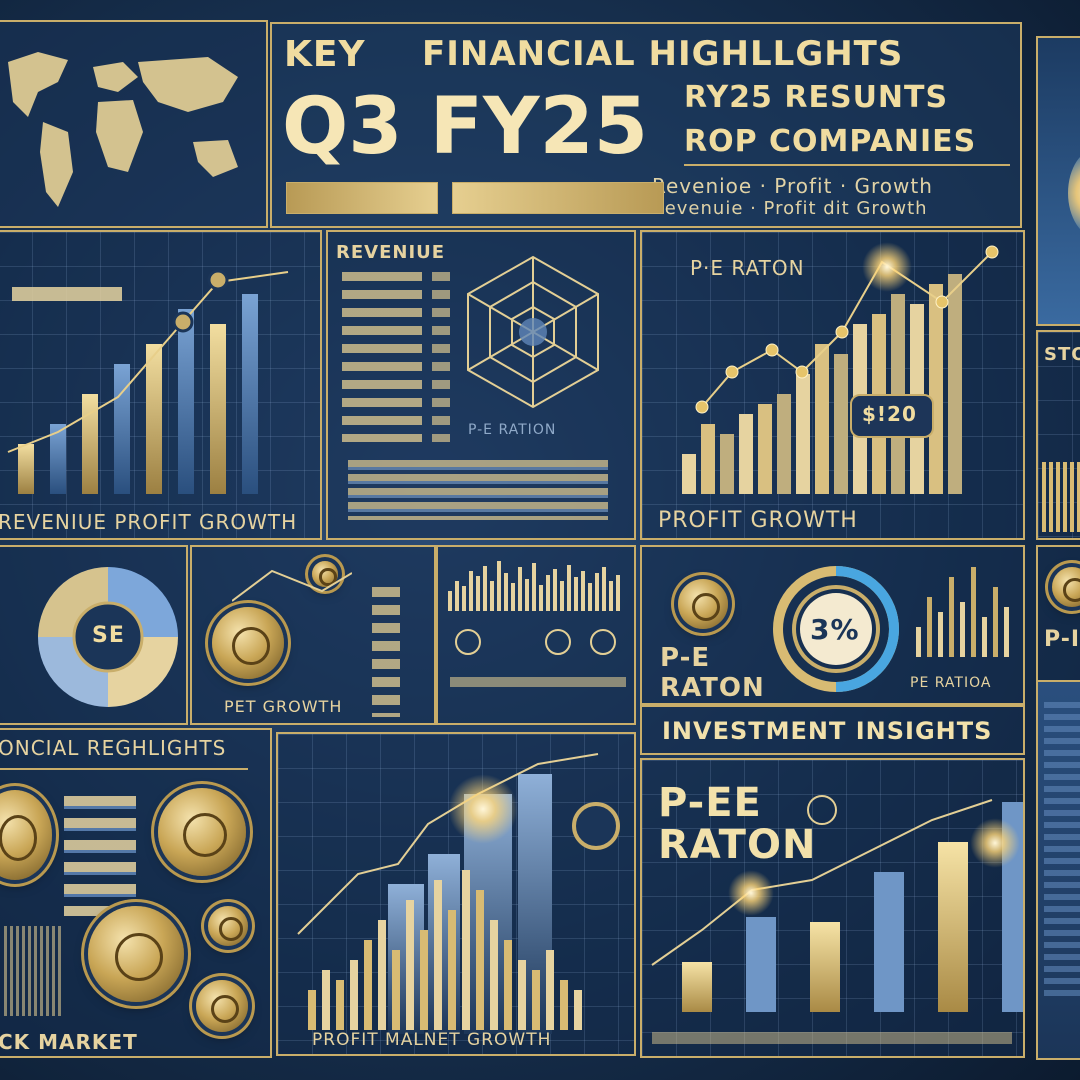  What do you see at coordinates (758, 520) in the screenshot?
I see `profit-growth-label: PROFIT GROWTH` at bounding box center [758, 520].